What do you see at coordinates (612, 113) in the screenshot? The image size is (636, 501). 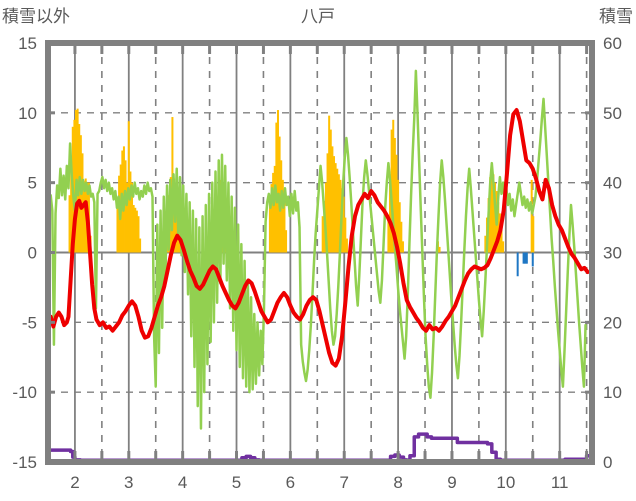 I see `svg-text: 50` at bounding box center [612, 113].